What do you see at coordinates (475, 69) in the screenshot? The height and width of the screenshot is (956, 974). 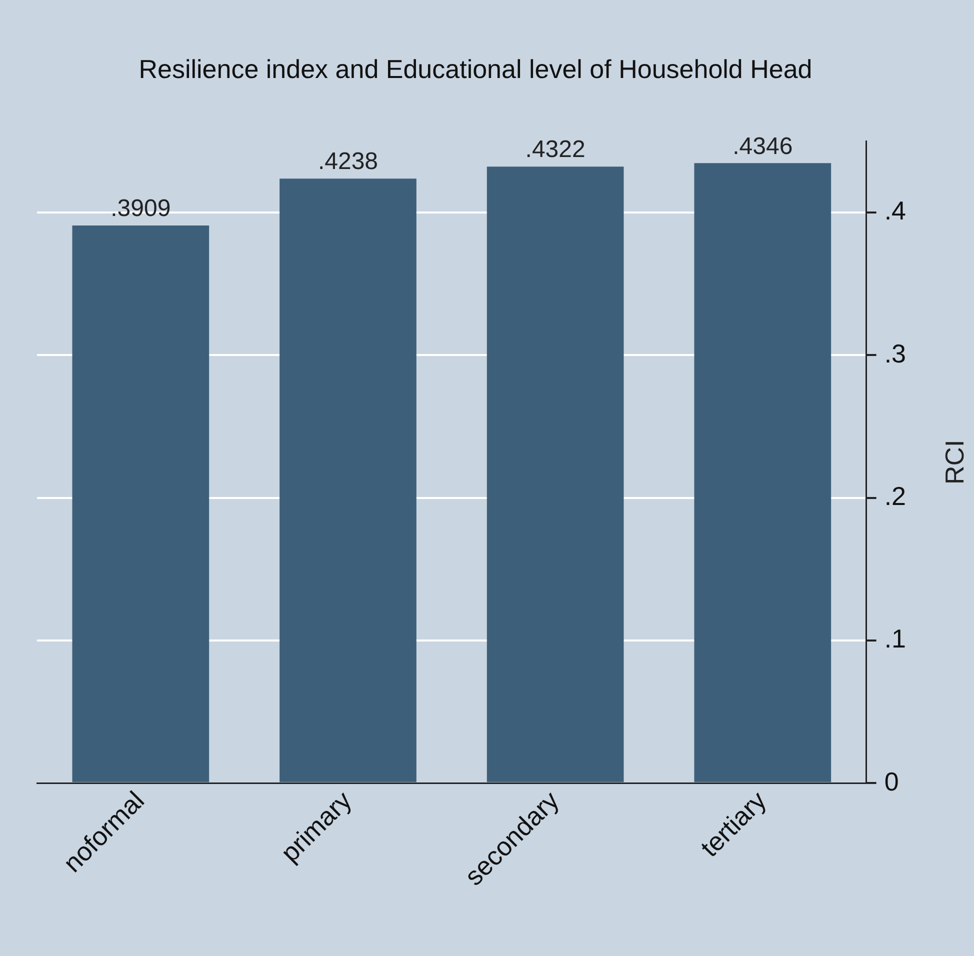 I see `chart-title: Resilience index and Educational level of Household Head` at bounding box center [475, 69].